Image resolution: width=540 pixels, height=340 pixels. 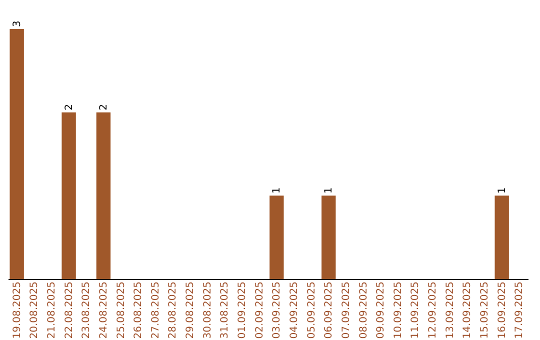 What do you see at coordinates (416, 310) in the screenshot?
I see `x-tick-label: 11.09.2025` at bounding box center [416, 310].